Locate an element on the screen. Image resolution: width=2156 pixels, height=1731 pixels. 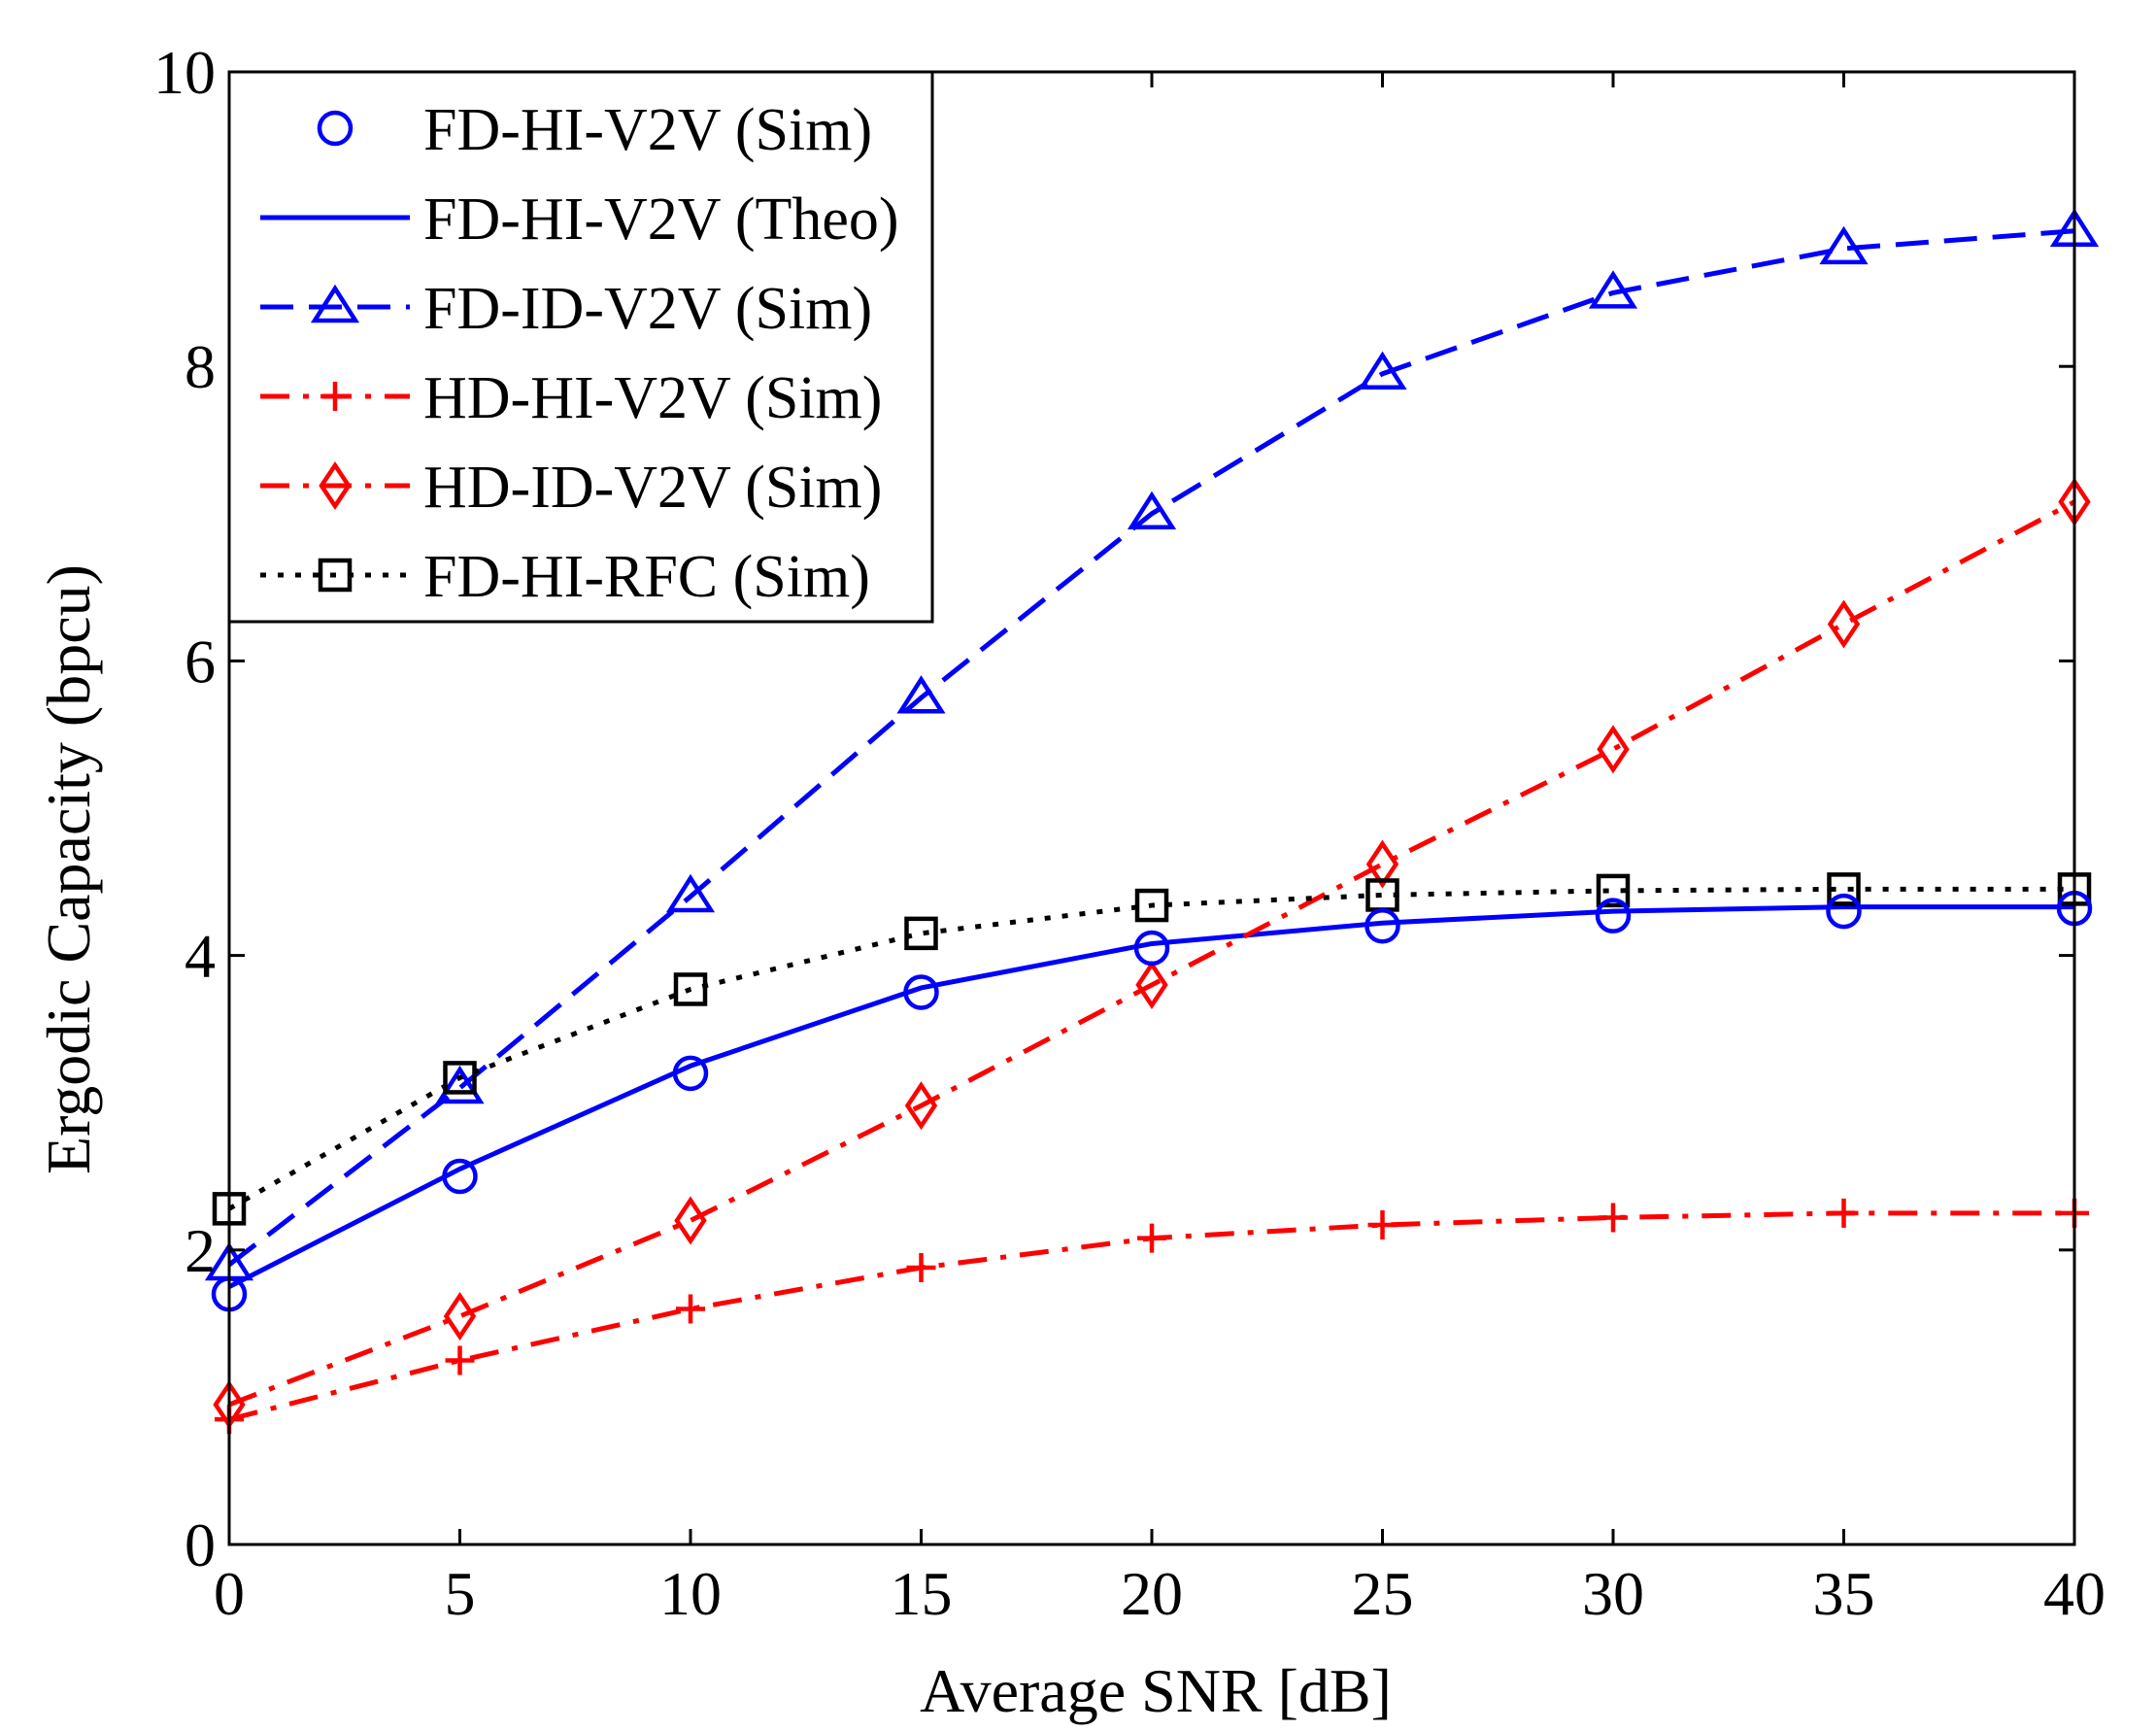
point-hd-id-v2v-sim-x20 is located at coordinates (1151, 984).